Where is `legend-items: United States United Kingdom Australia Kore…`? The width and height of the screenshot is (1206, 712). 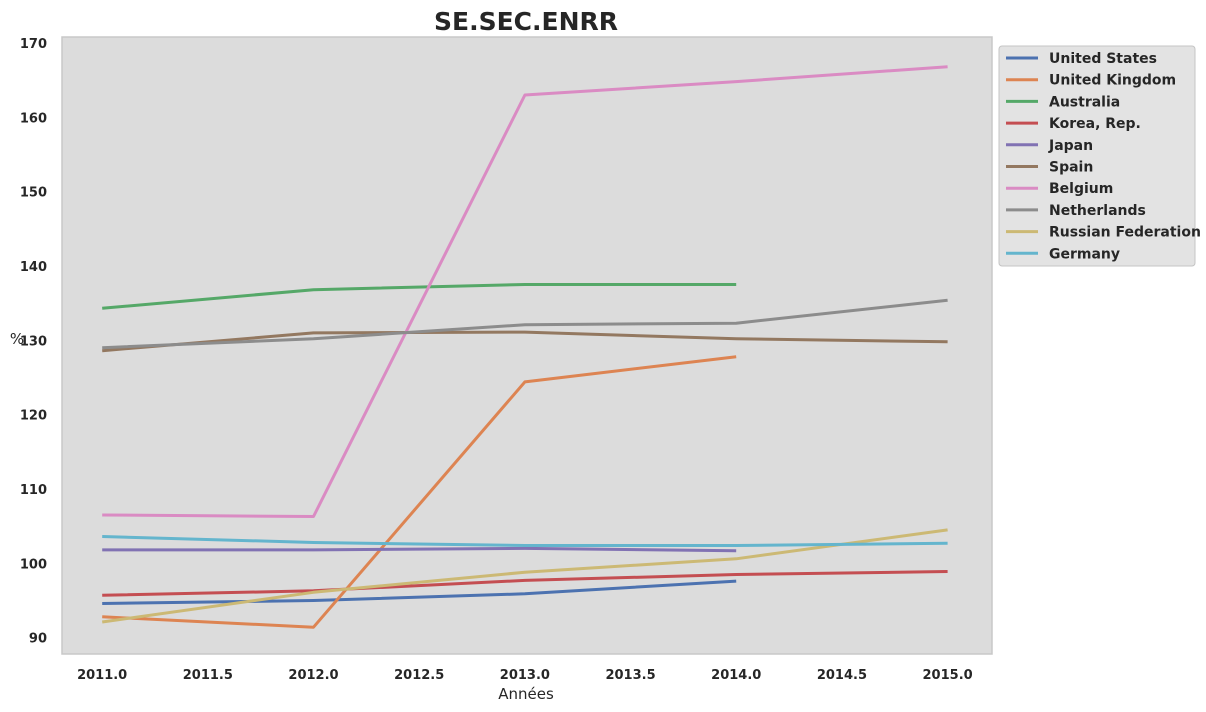 legend-items: United States United Kingdom Australia Kore… is located at coordinates (1103, 156).